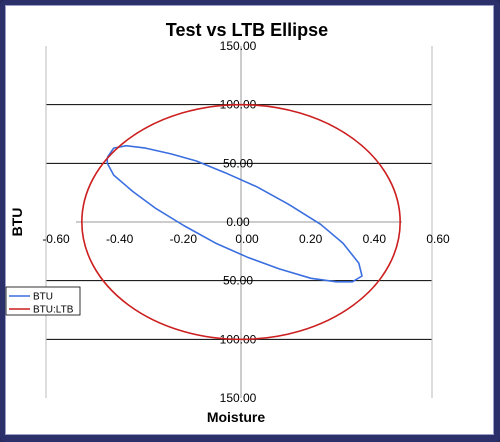 The width and height of the screenshot is (500, 442). I want to click on x-tick-labels: -0.60 -0.40 -0.20 0.00 0.20 0.40 0.60, so click(246, 239).